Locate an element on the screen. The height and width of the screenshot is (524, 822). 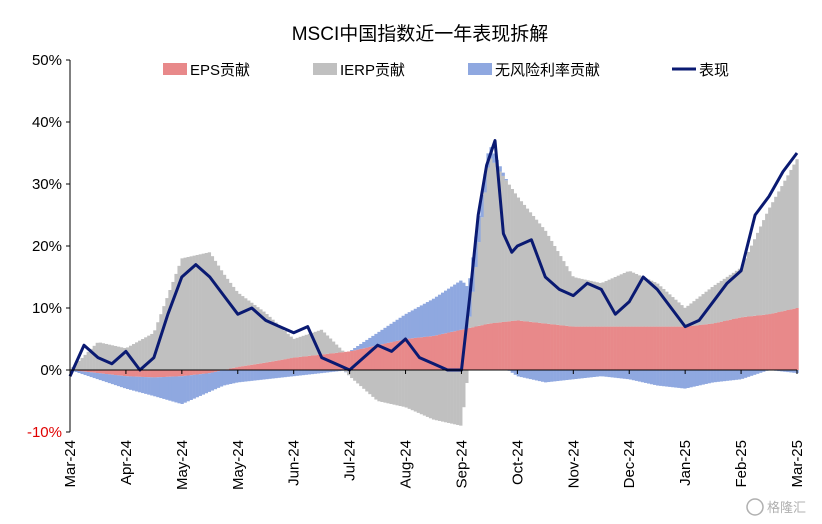
ge-logo-icon is located at coordinates (755, 507).